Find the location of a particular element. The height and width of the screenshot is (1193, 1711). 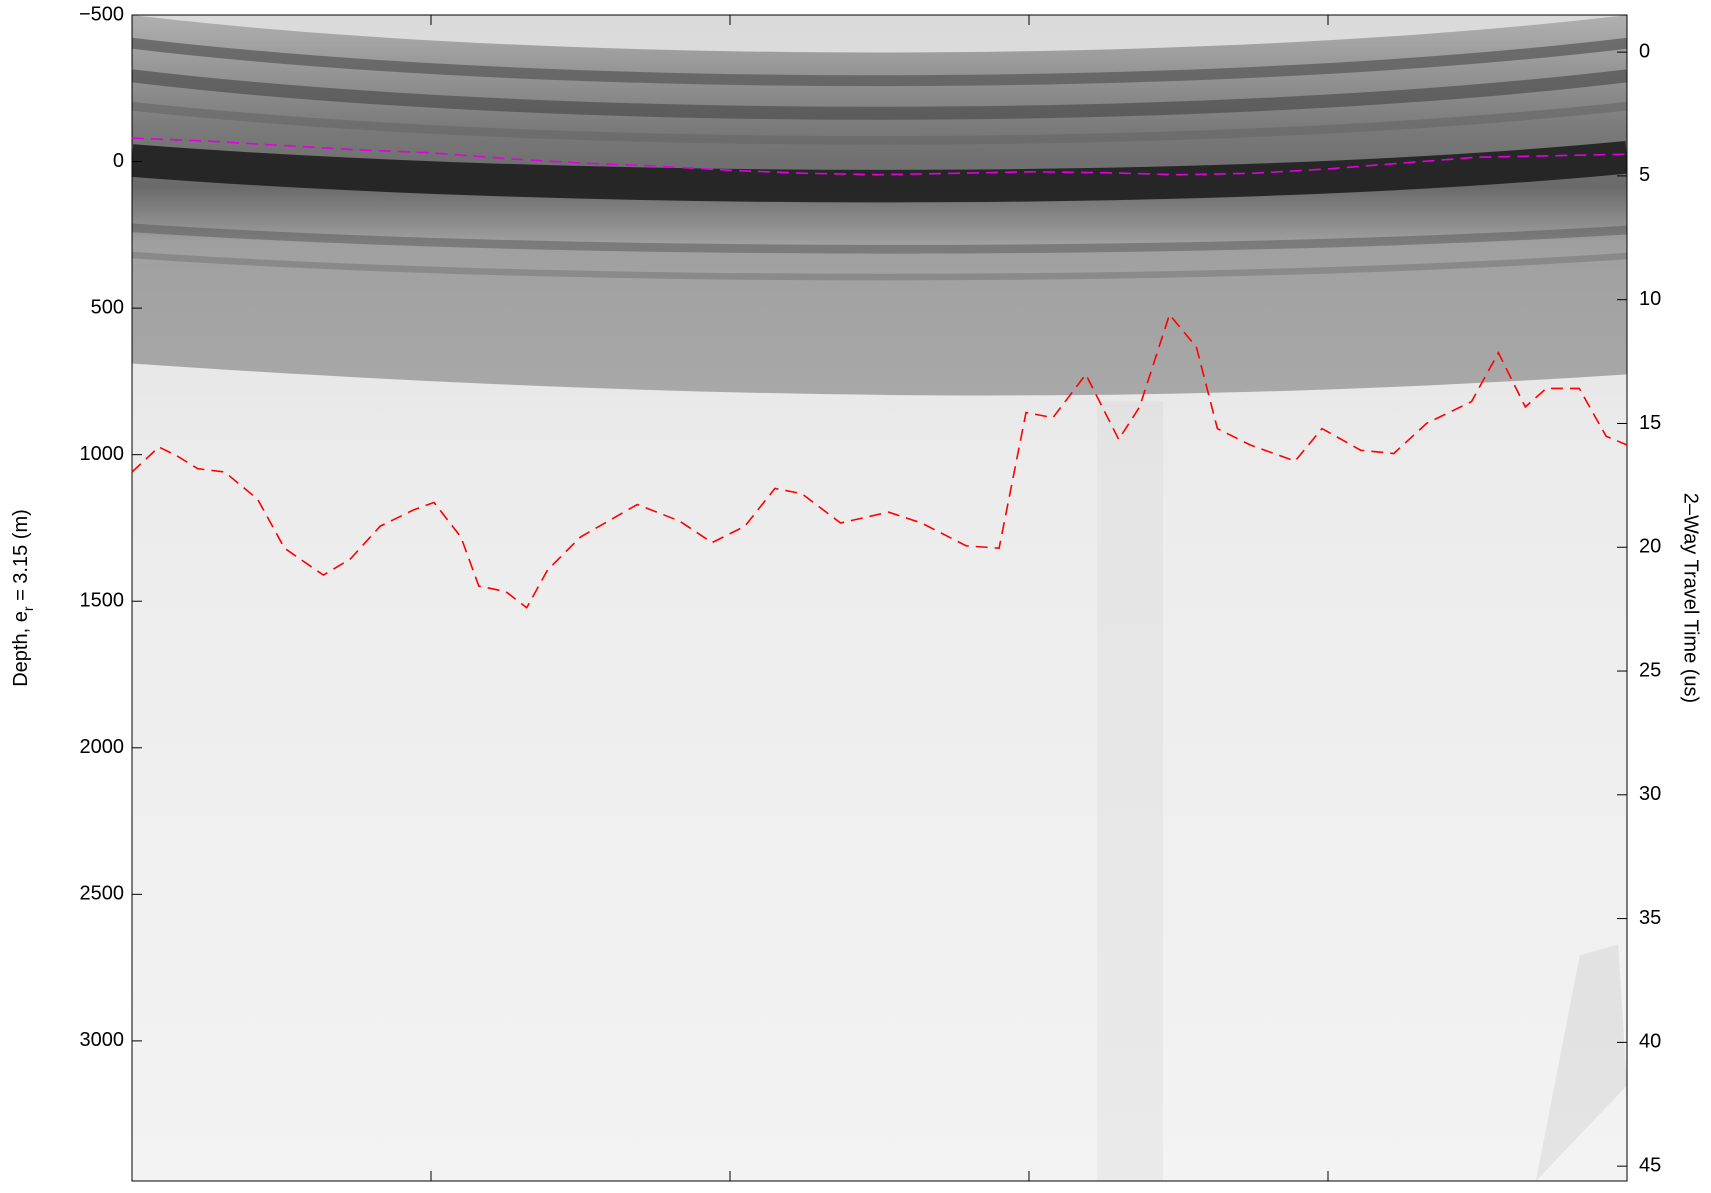

y2-tick-label: 45 is located at coordinates (1650, 1165).